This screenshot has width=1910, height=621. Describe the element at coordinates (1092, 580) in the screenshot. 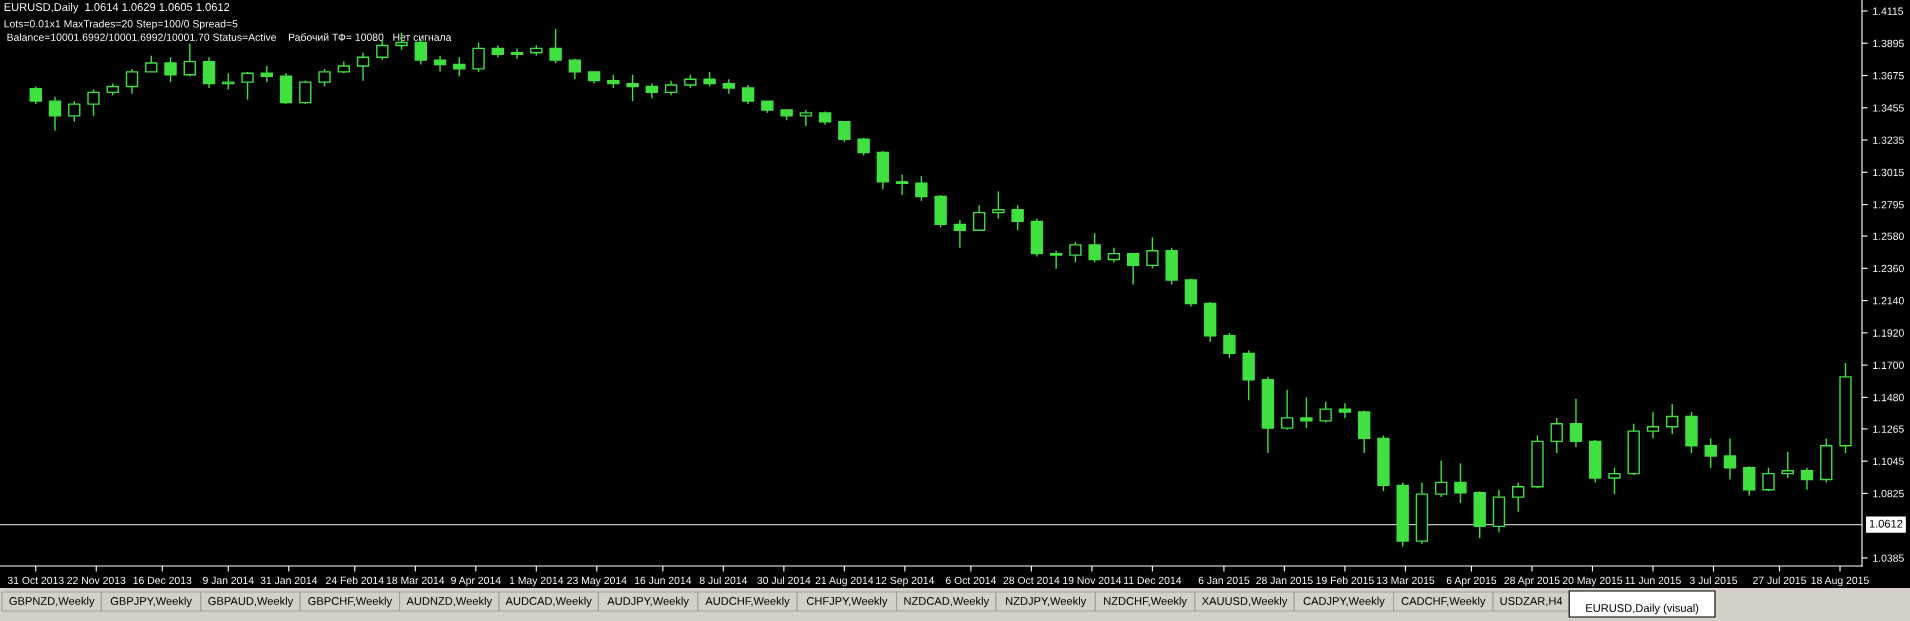

I see `x-tick-label: 19 Nov 2014` at that location.